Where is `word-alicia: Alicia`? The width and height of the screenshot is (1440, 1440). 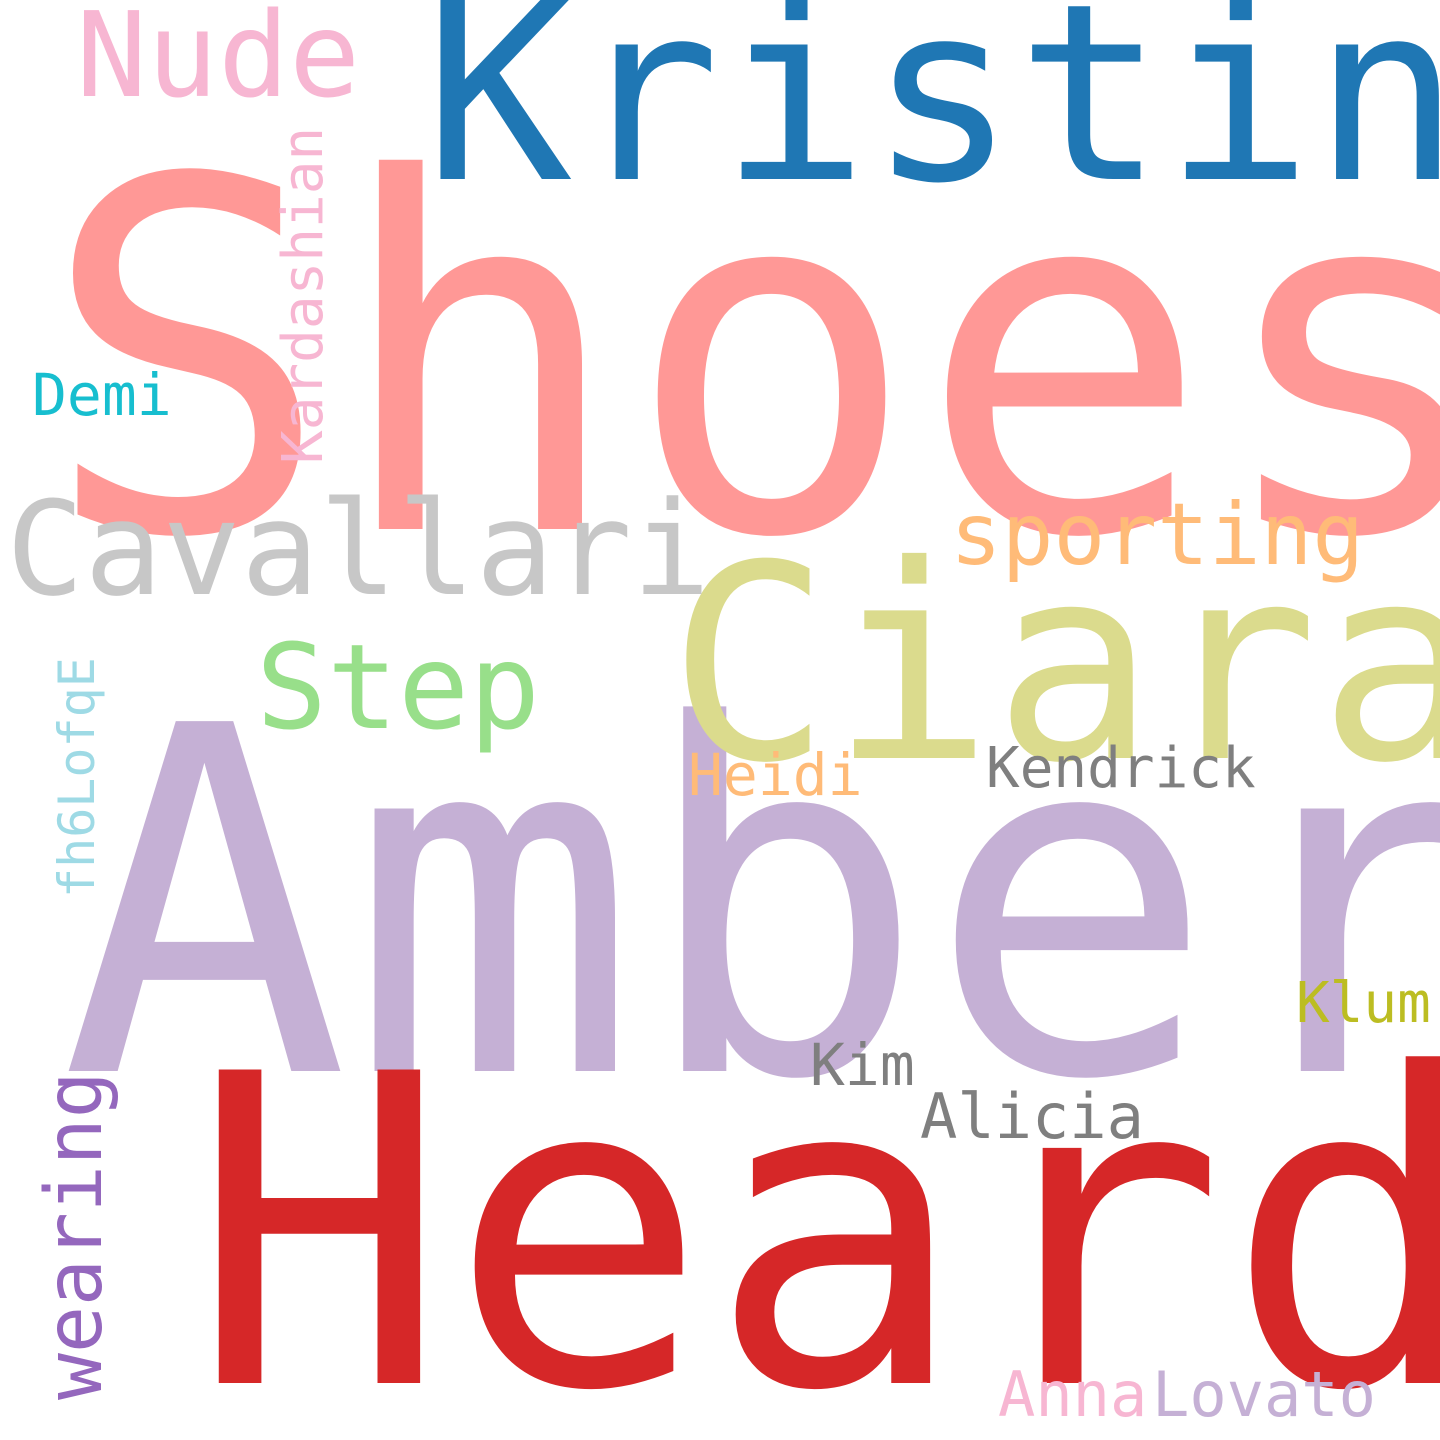
word-alicia: Alicia is located at coordinates (1032, 1116).